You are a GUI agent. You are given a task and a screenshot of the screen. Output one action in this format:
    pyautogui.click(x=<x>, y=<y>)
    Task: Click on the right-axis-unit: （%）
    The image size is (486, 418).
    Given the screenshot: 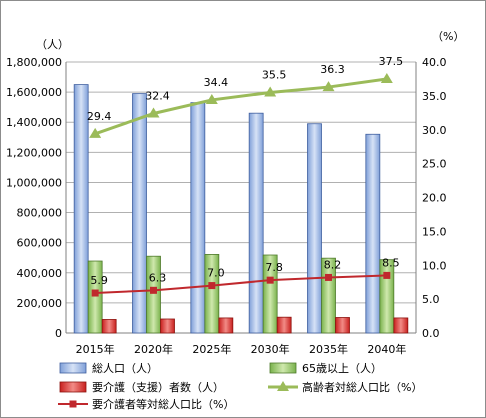 What is the action you would take?
    pyautogui.click(x=448, y=36)
    